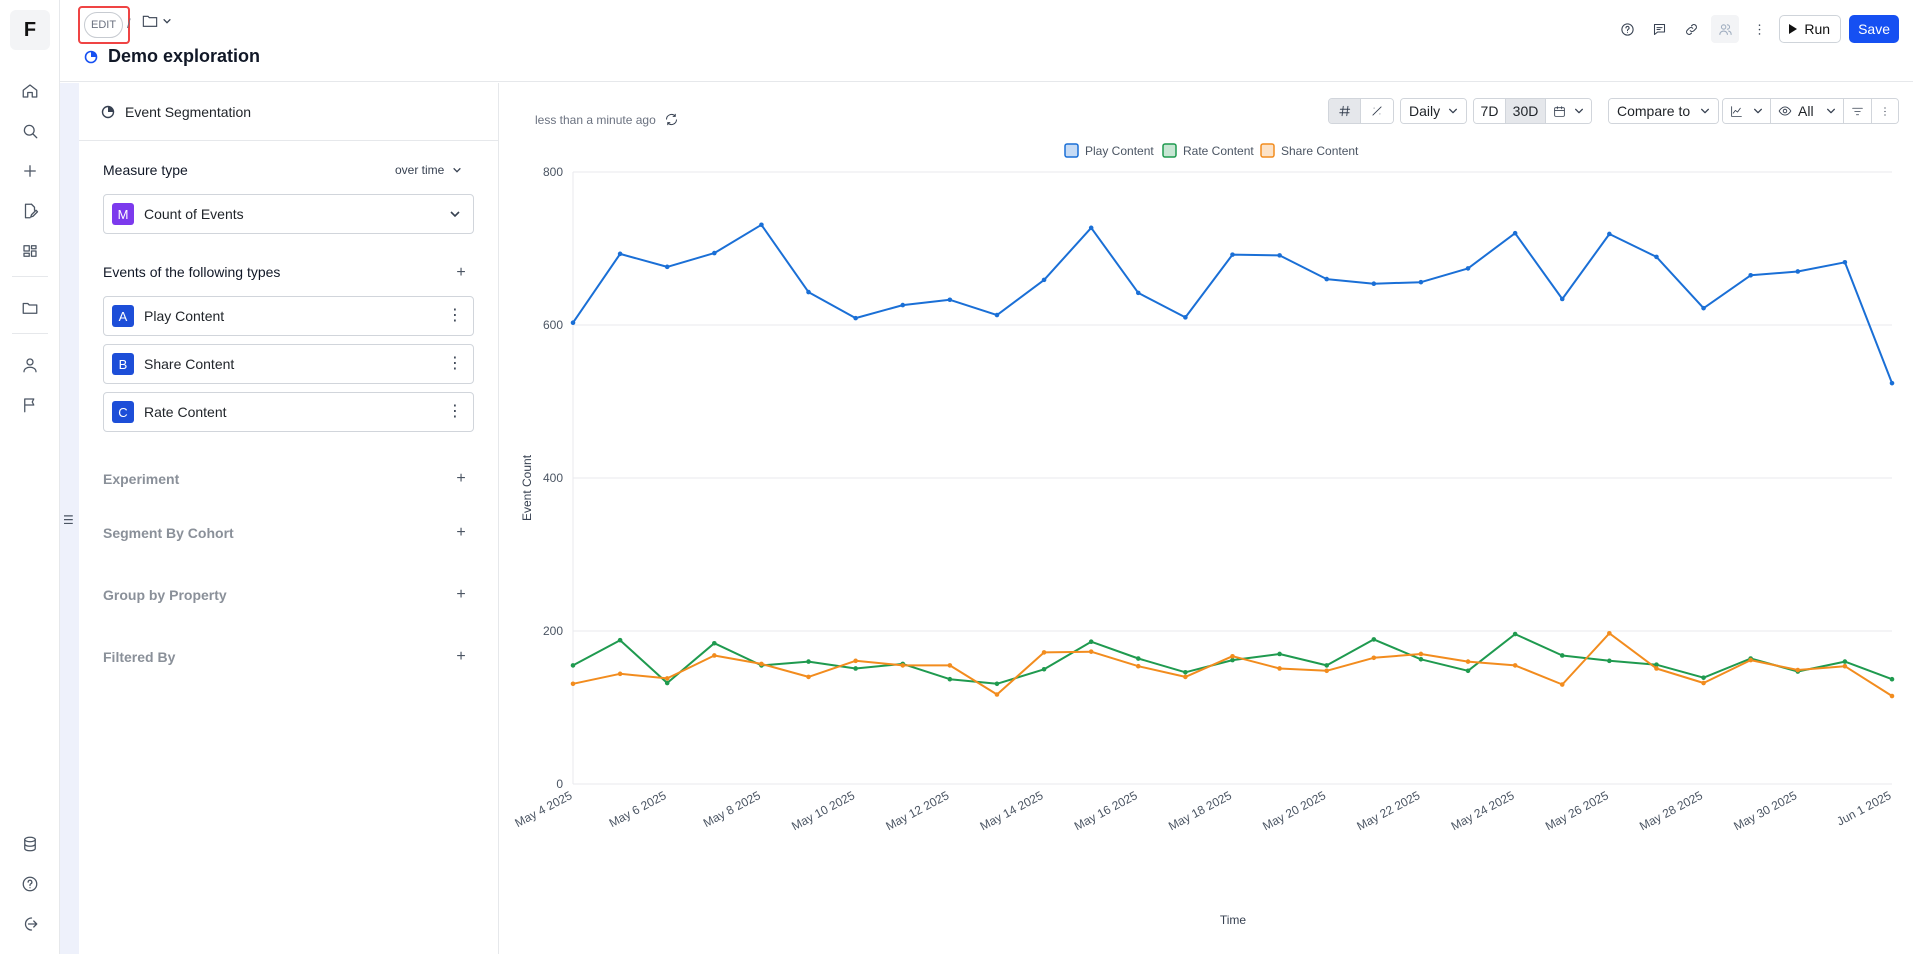 This screenshot has height=954, width=1913. I want to click on measure-select: M Count of Events, so click(288, 214).